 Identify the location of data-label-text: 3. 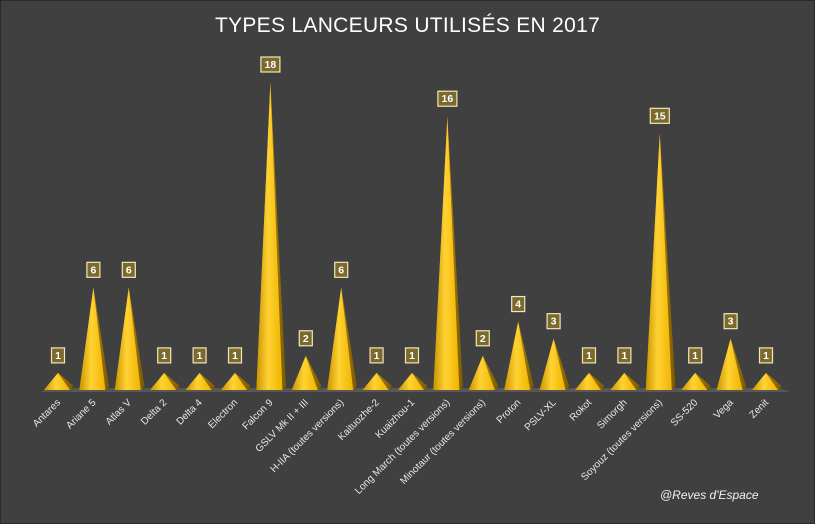
(554, 322).